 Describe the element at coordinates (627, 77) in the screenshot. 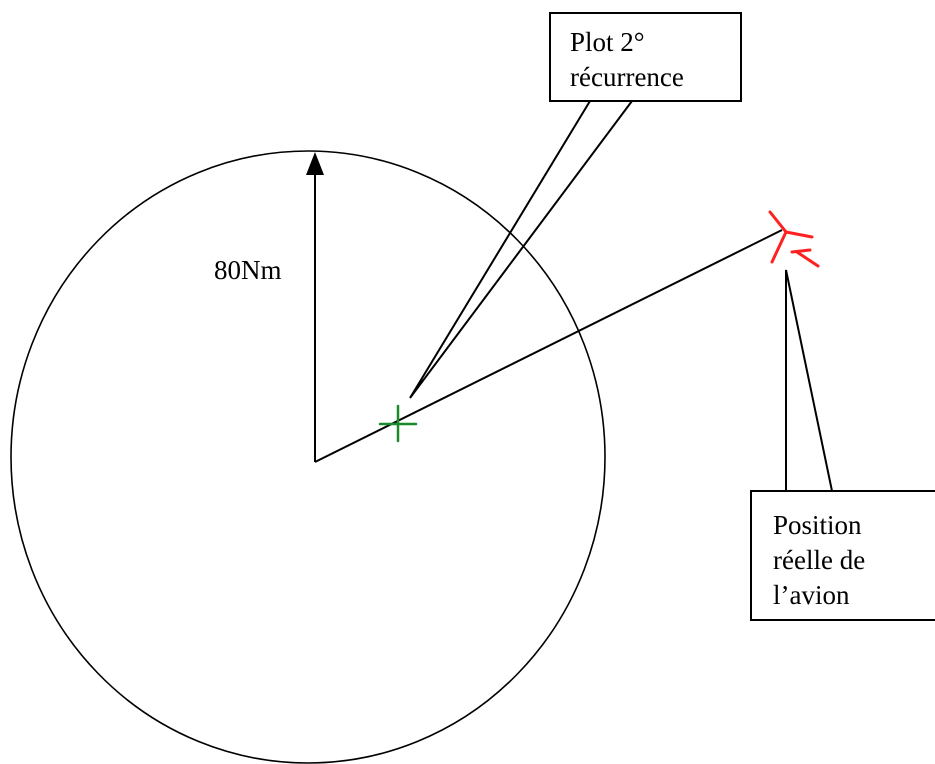

I see `plot-callout-line2: récurrence` at that location.